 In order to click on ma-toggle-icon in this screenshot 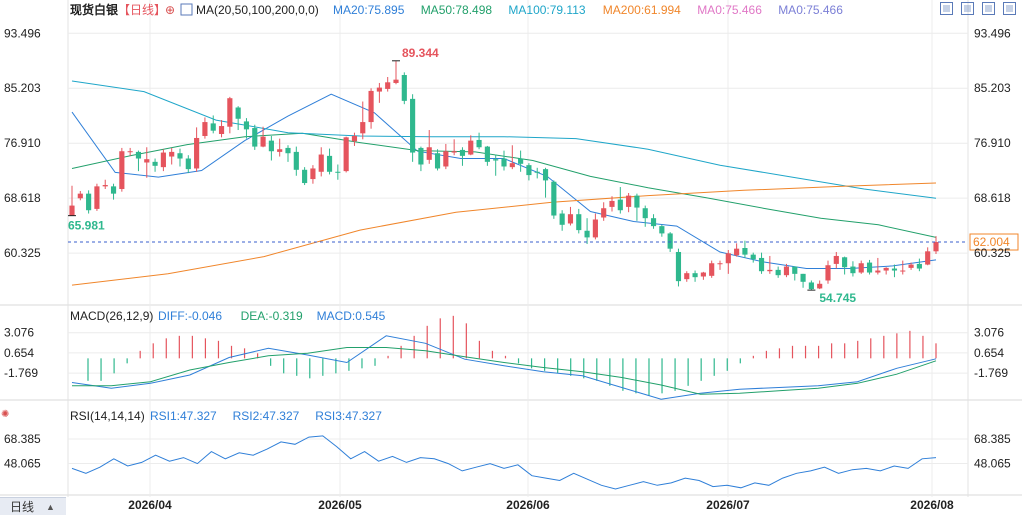, I will do `click(186, 9)`.